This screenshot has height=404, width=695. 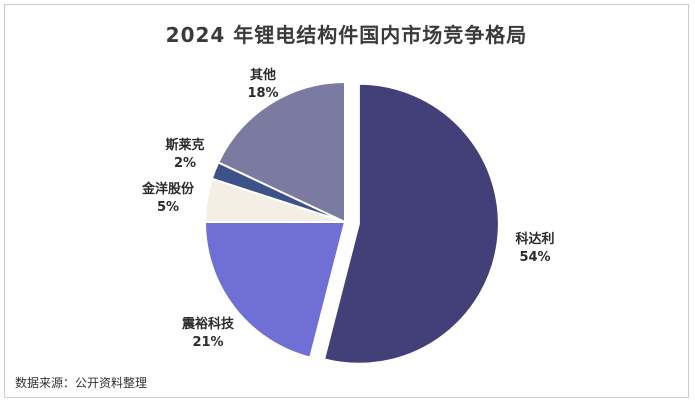 What do you see at coordinates (534, 239) in the screenshot?
I see `slice-category-label: 科达利` at bounding box center [534, 239].